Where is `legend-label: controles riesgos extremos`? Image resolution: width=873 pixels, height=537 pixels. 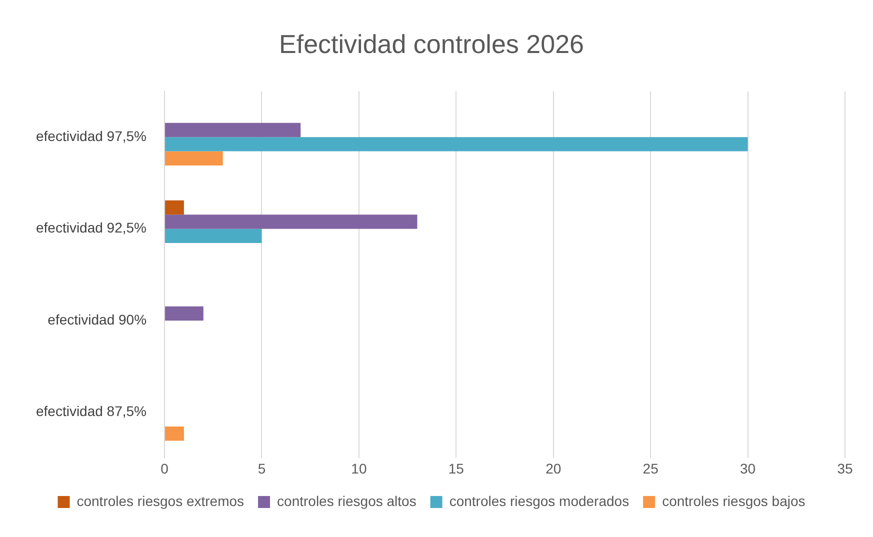
legend-label: controles riesgos extremos is located at coordinates (160, 500).